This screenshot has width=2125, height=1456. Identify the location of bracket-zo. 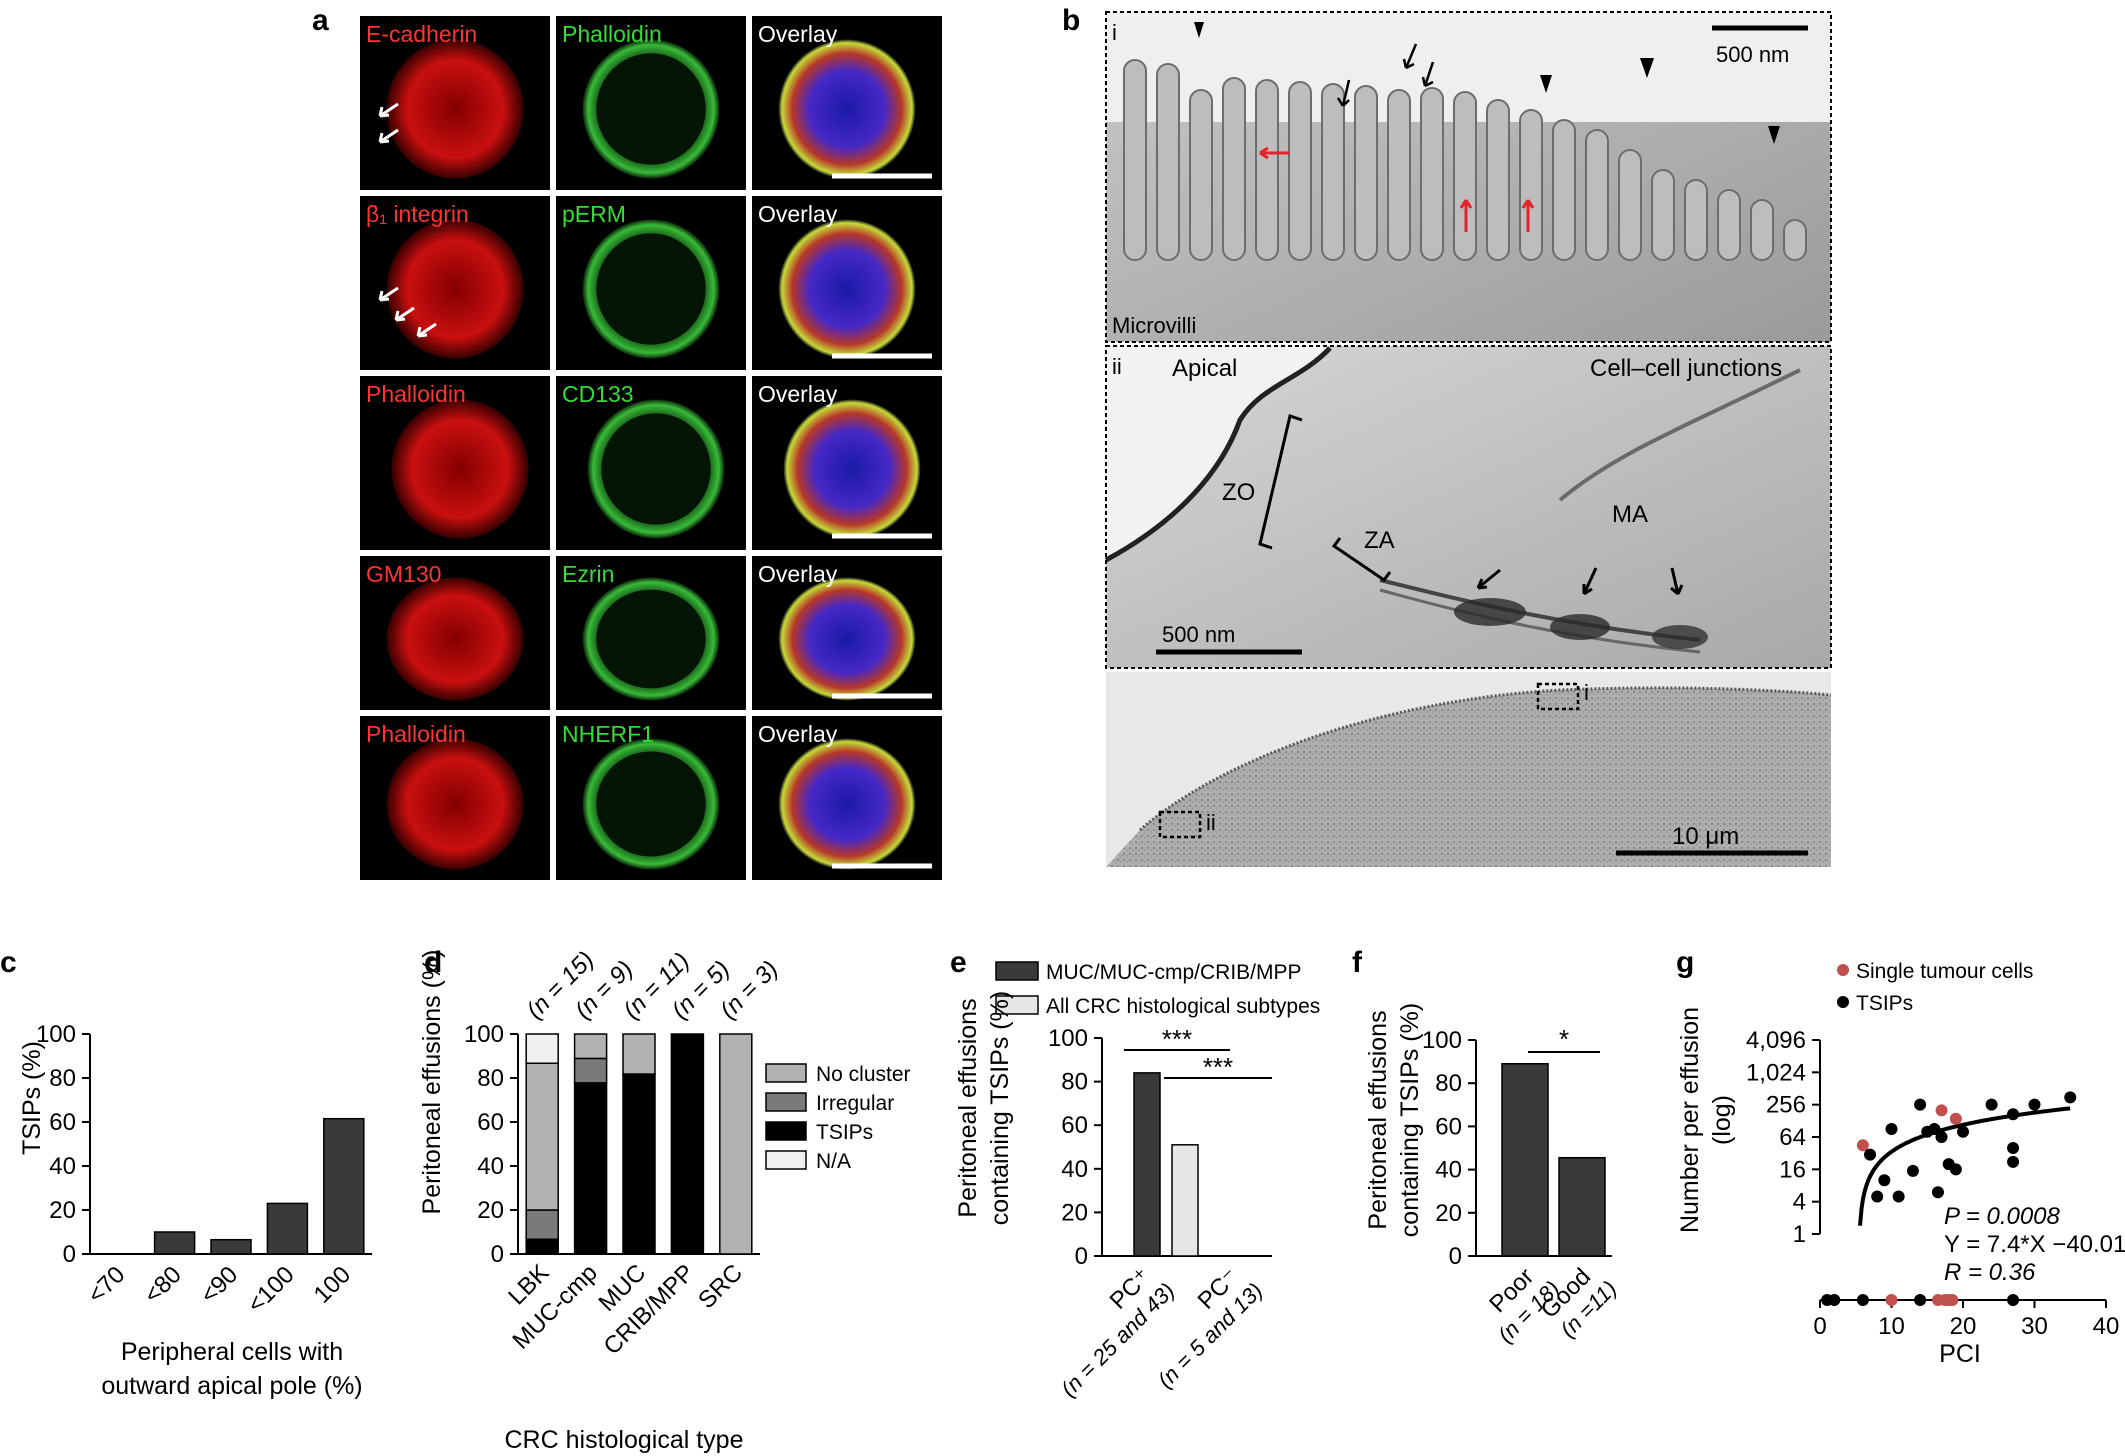
(1280, 482).